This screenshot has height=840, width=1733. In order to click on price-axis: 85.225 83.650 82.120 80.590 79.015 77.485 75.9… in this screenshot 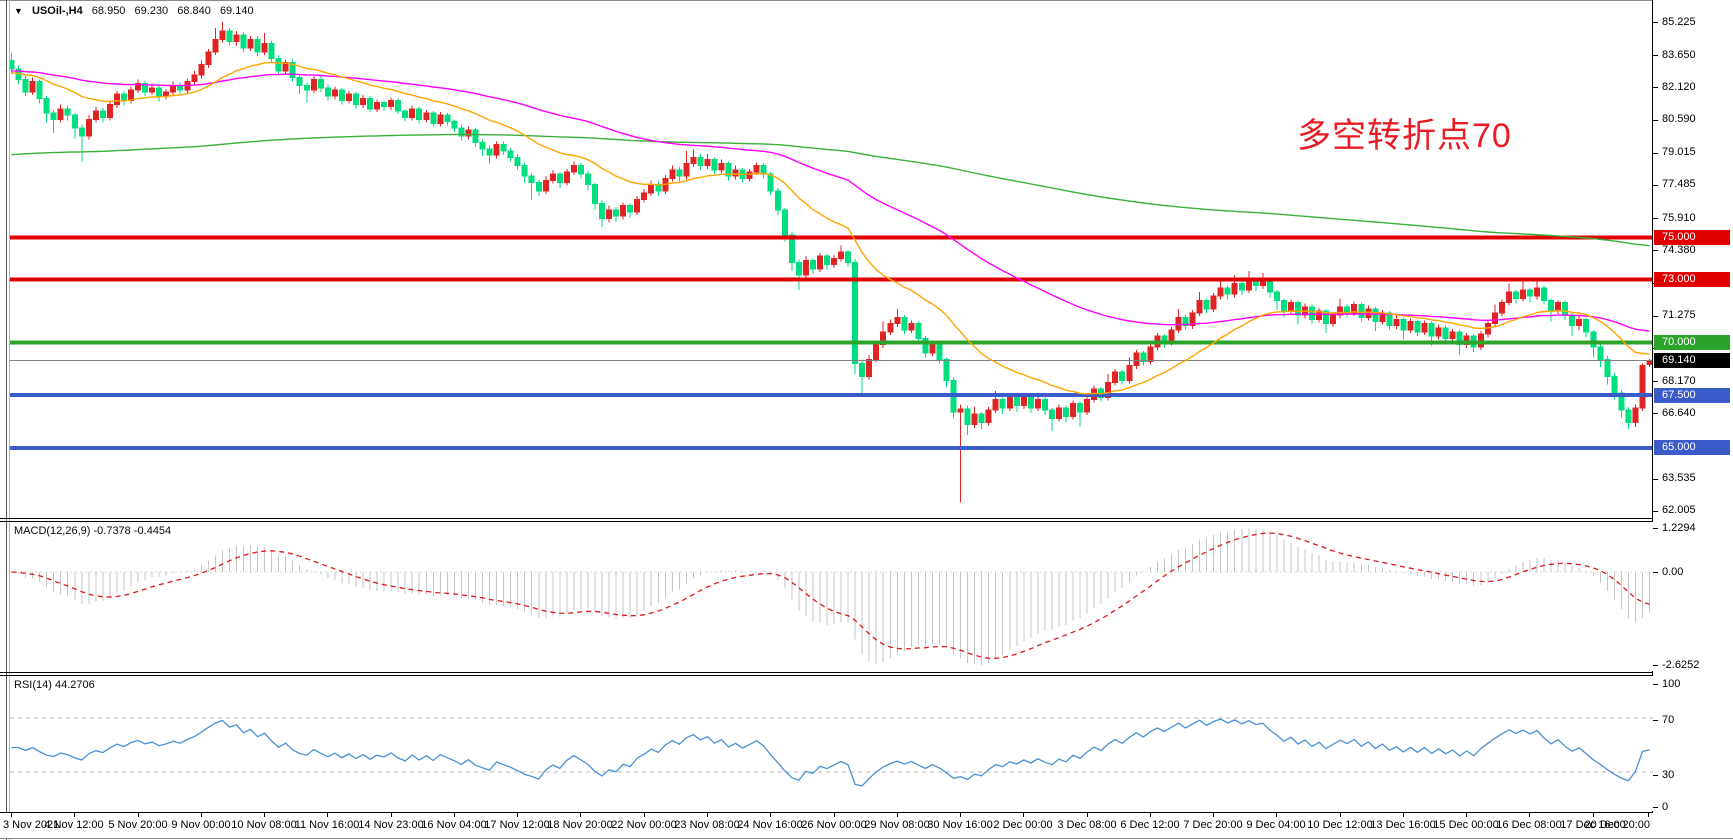, I will do `click(1693, 406)`.